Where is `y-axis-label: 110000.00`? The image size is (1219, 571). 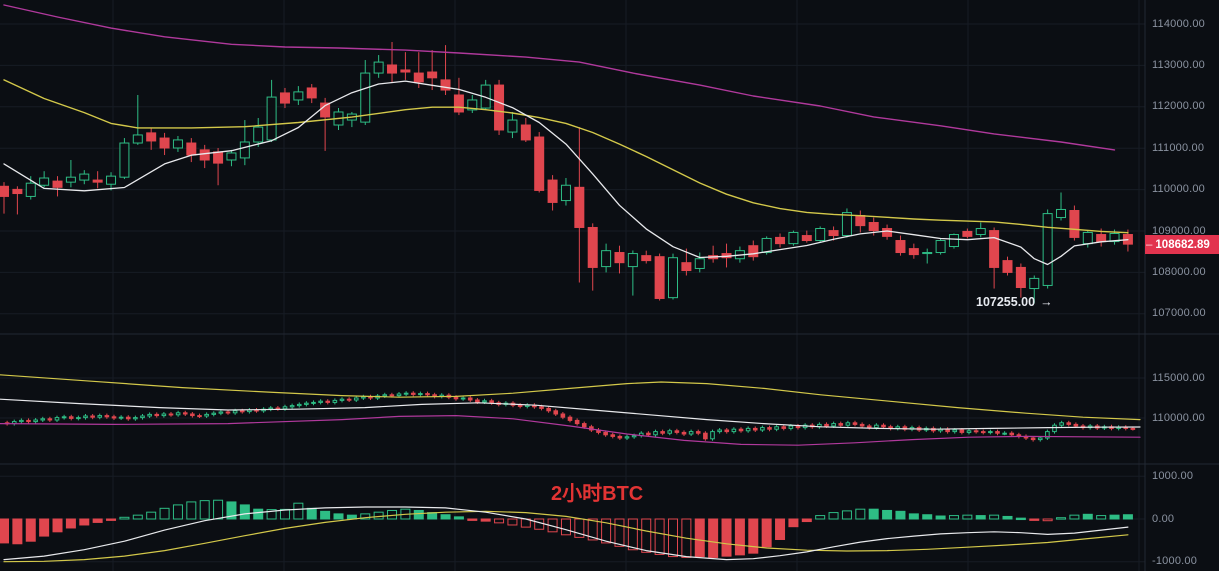
y-axis-label: 110000.00 is located at coordinates (1178, 189).